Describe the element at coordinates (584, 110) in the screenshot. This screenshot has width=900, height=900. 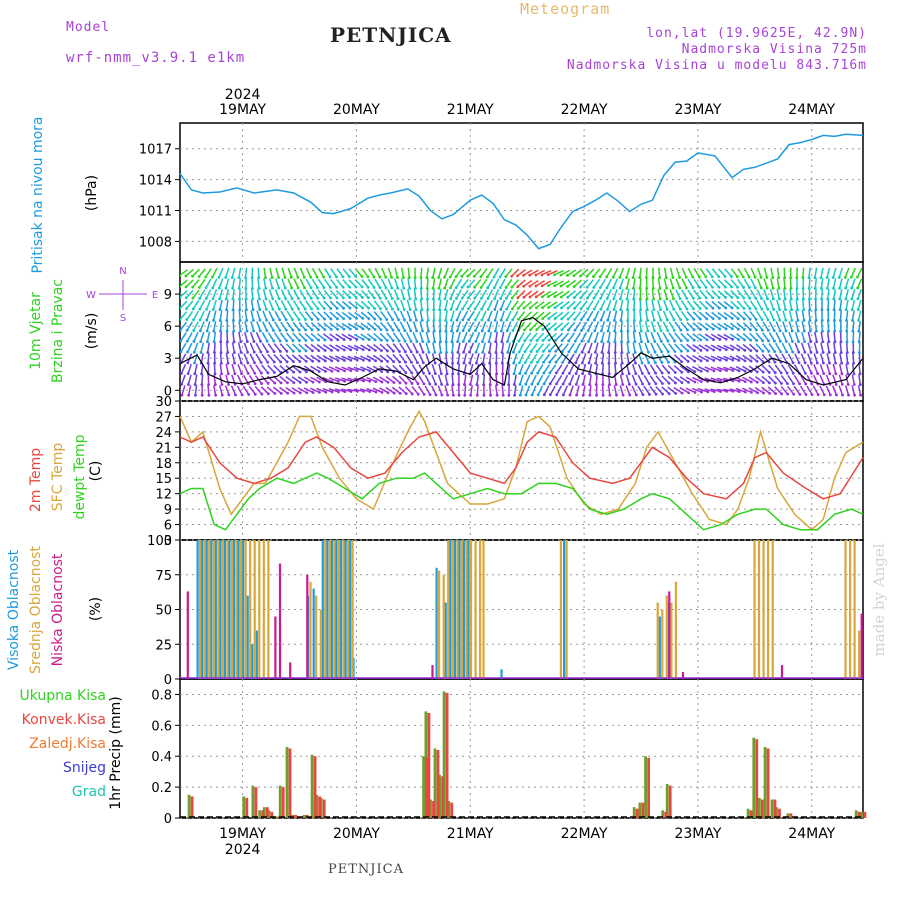
I see `x-tick-label-top: 22MAY` at that location.